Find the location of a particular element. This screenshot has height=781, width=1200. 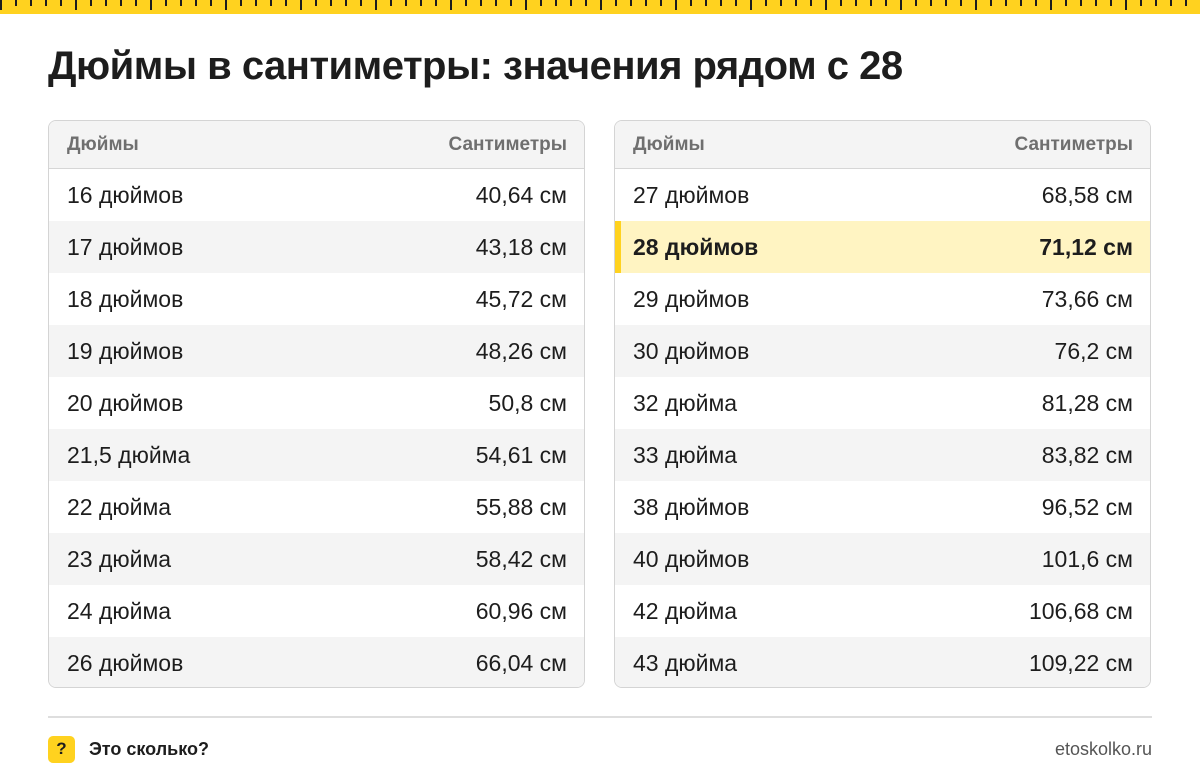

cell-cm: 48,26 см is located at coordinates (521, 350).